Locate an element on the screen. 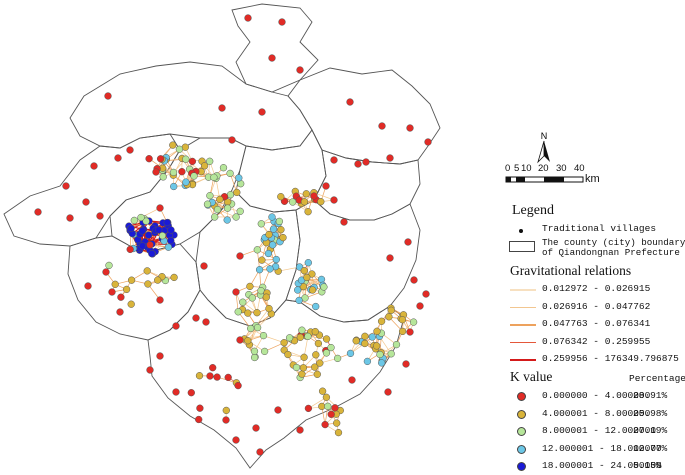  county-south is located at coordinates (276, 379).